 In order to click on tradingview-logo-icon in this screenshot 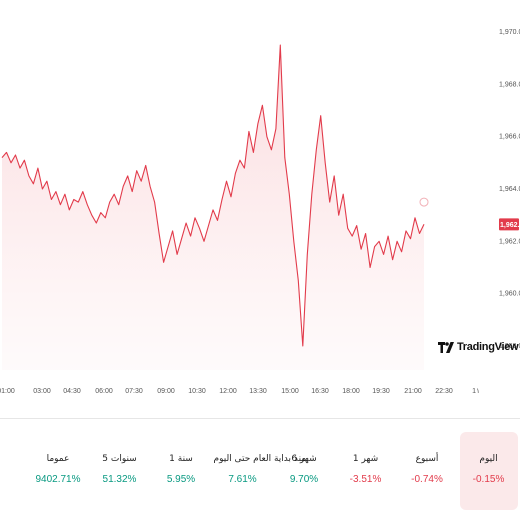, I will do `click(446, 347)`.